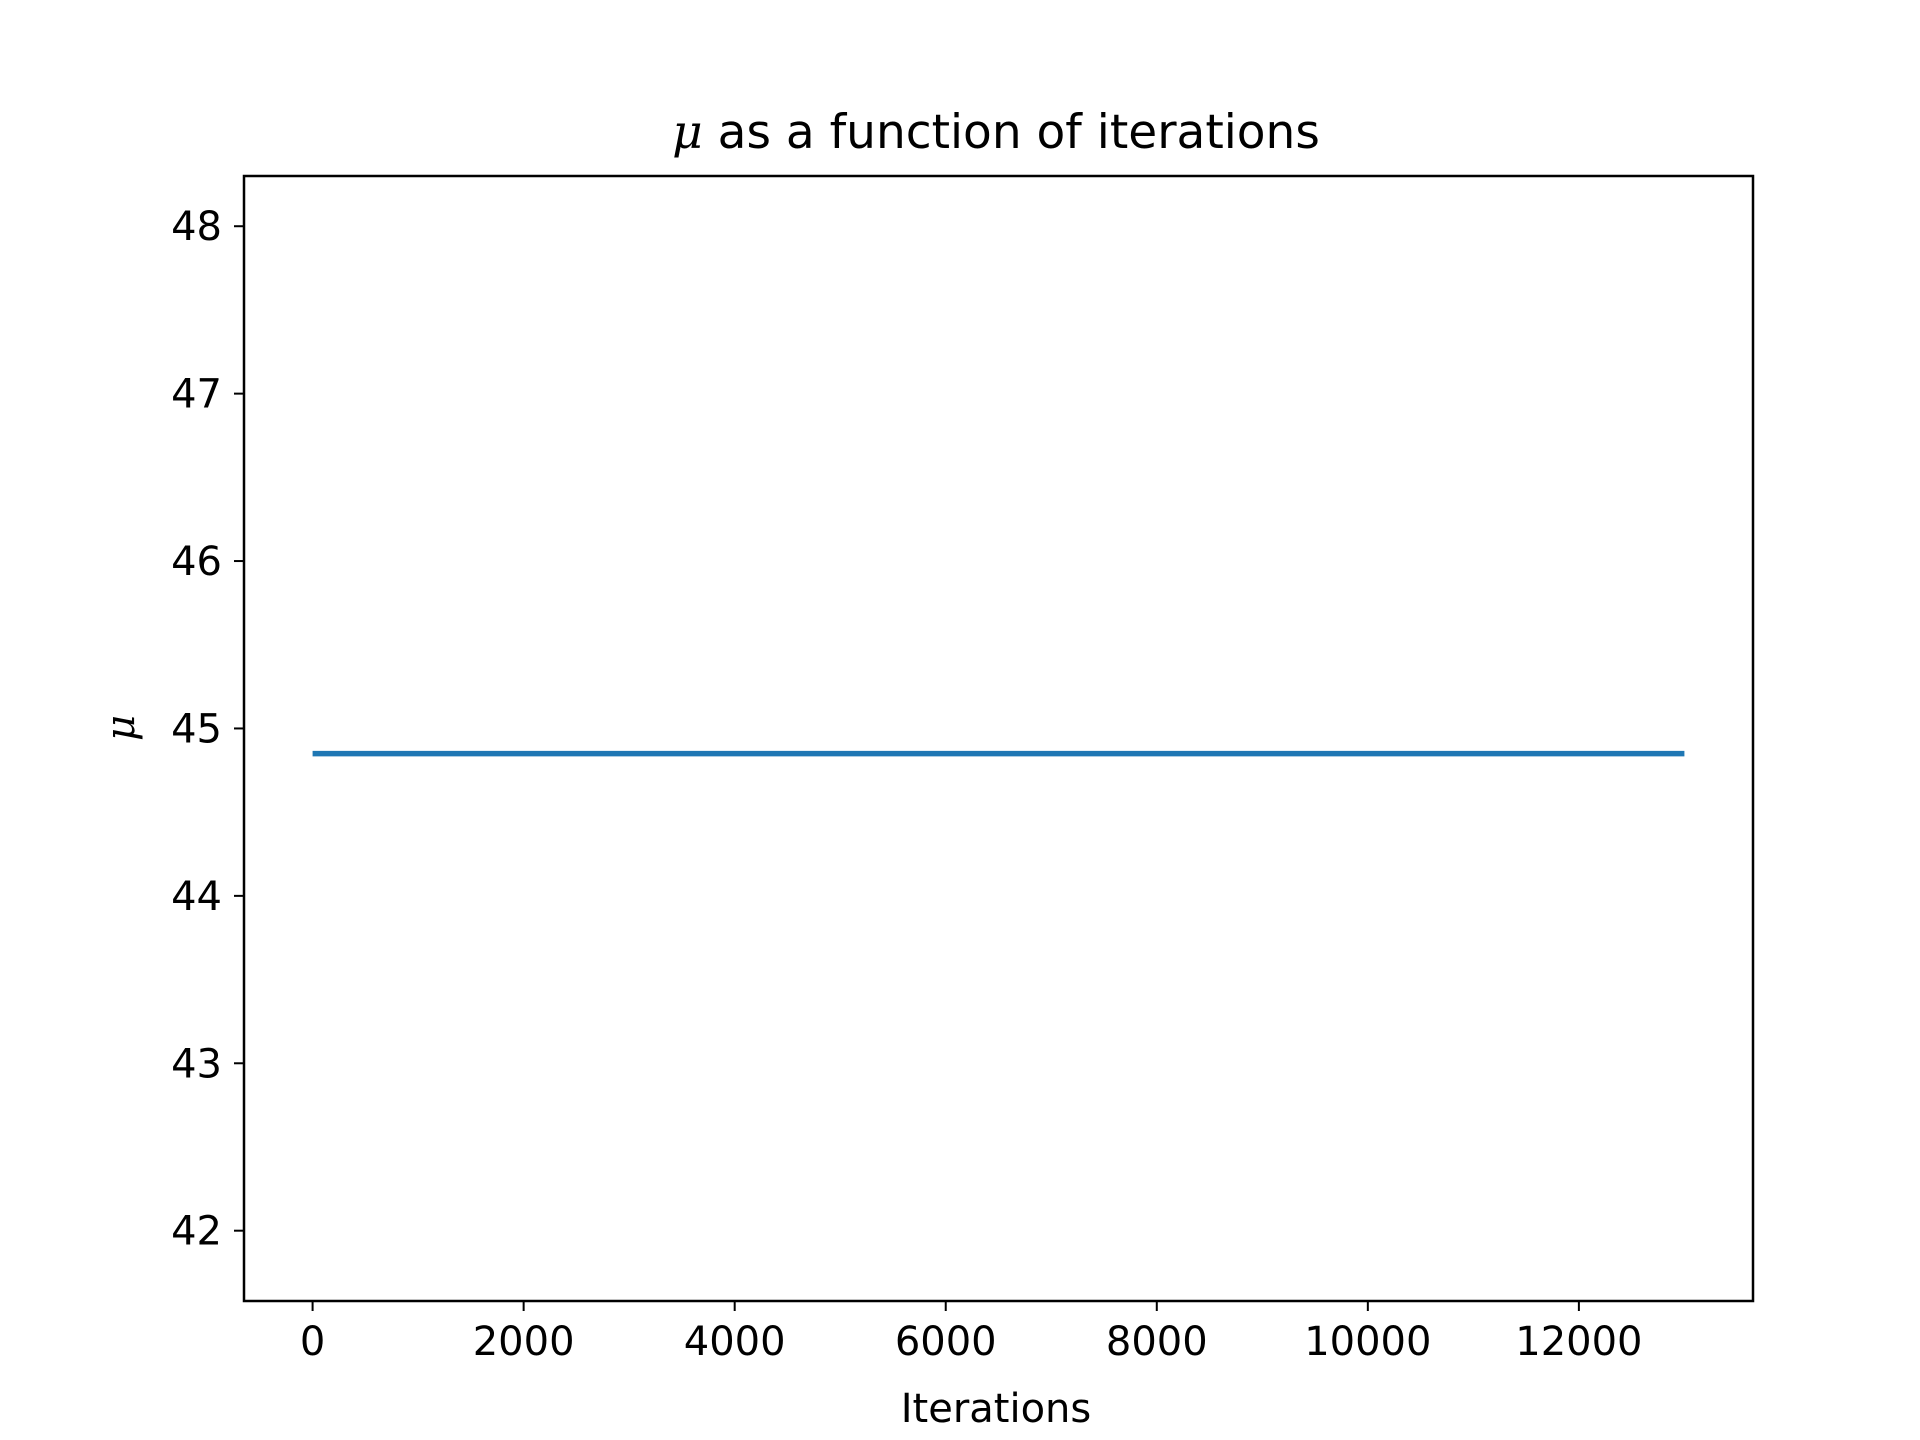 The height and width of the screenshot is (1440, 1920). What do you see at coordinates (196, 897) in the screenshot?
I see `y-tick-label: 44` at bounding box center [196, 897].